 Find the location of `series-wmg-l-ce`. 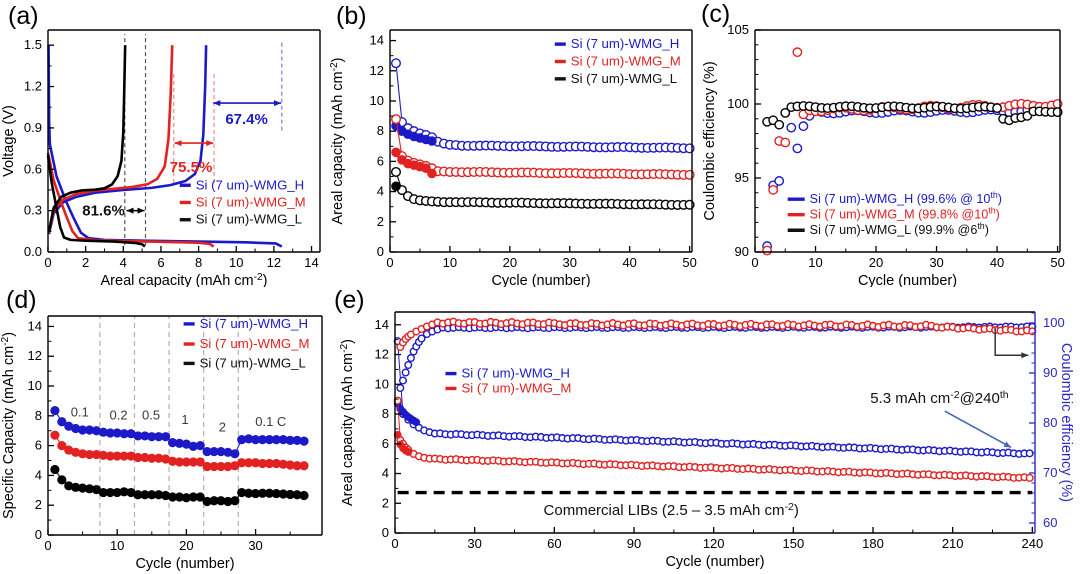

series-wmg-l-ce is located at coordinates (912, 115).